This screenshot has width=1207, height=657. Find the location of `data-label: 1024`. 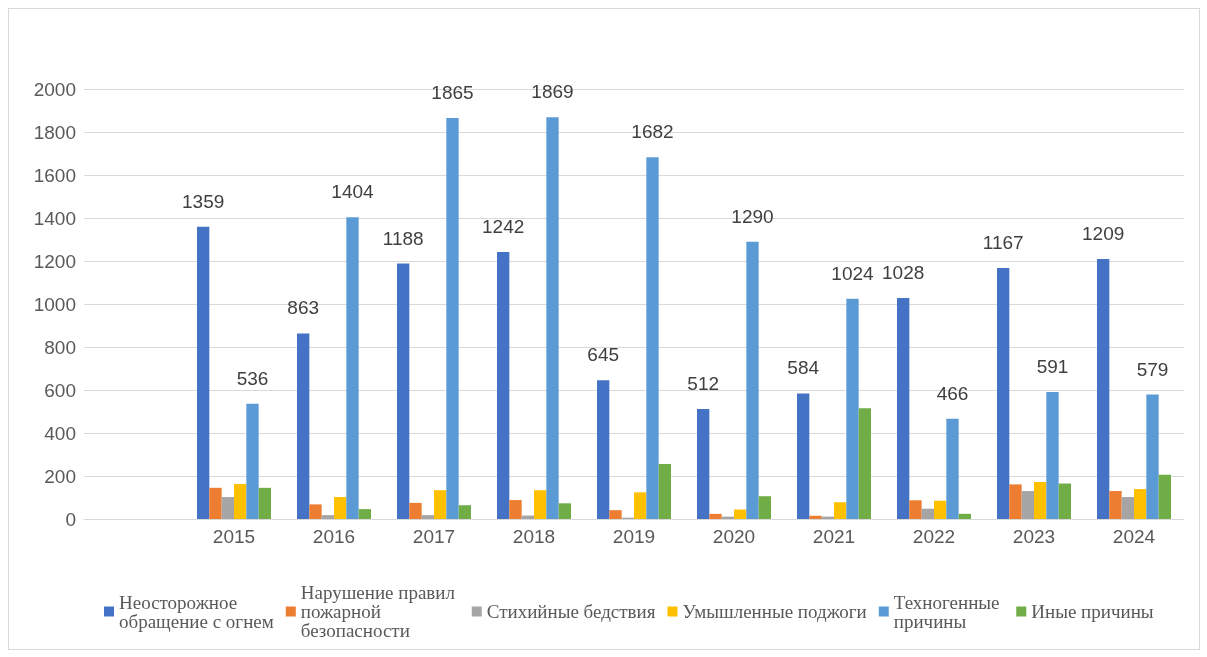

data-label: 1024 is located at coordinates (853, 273).